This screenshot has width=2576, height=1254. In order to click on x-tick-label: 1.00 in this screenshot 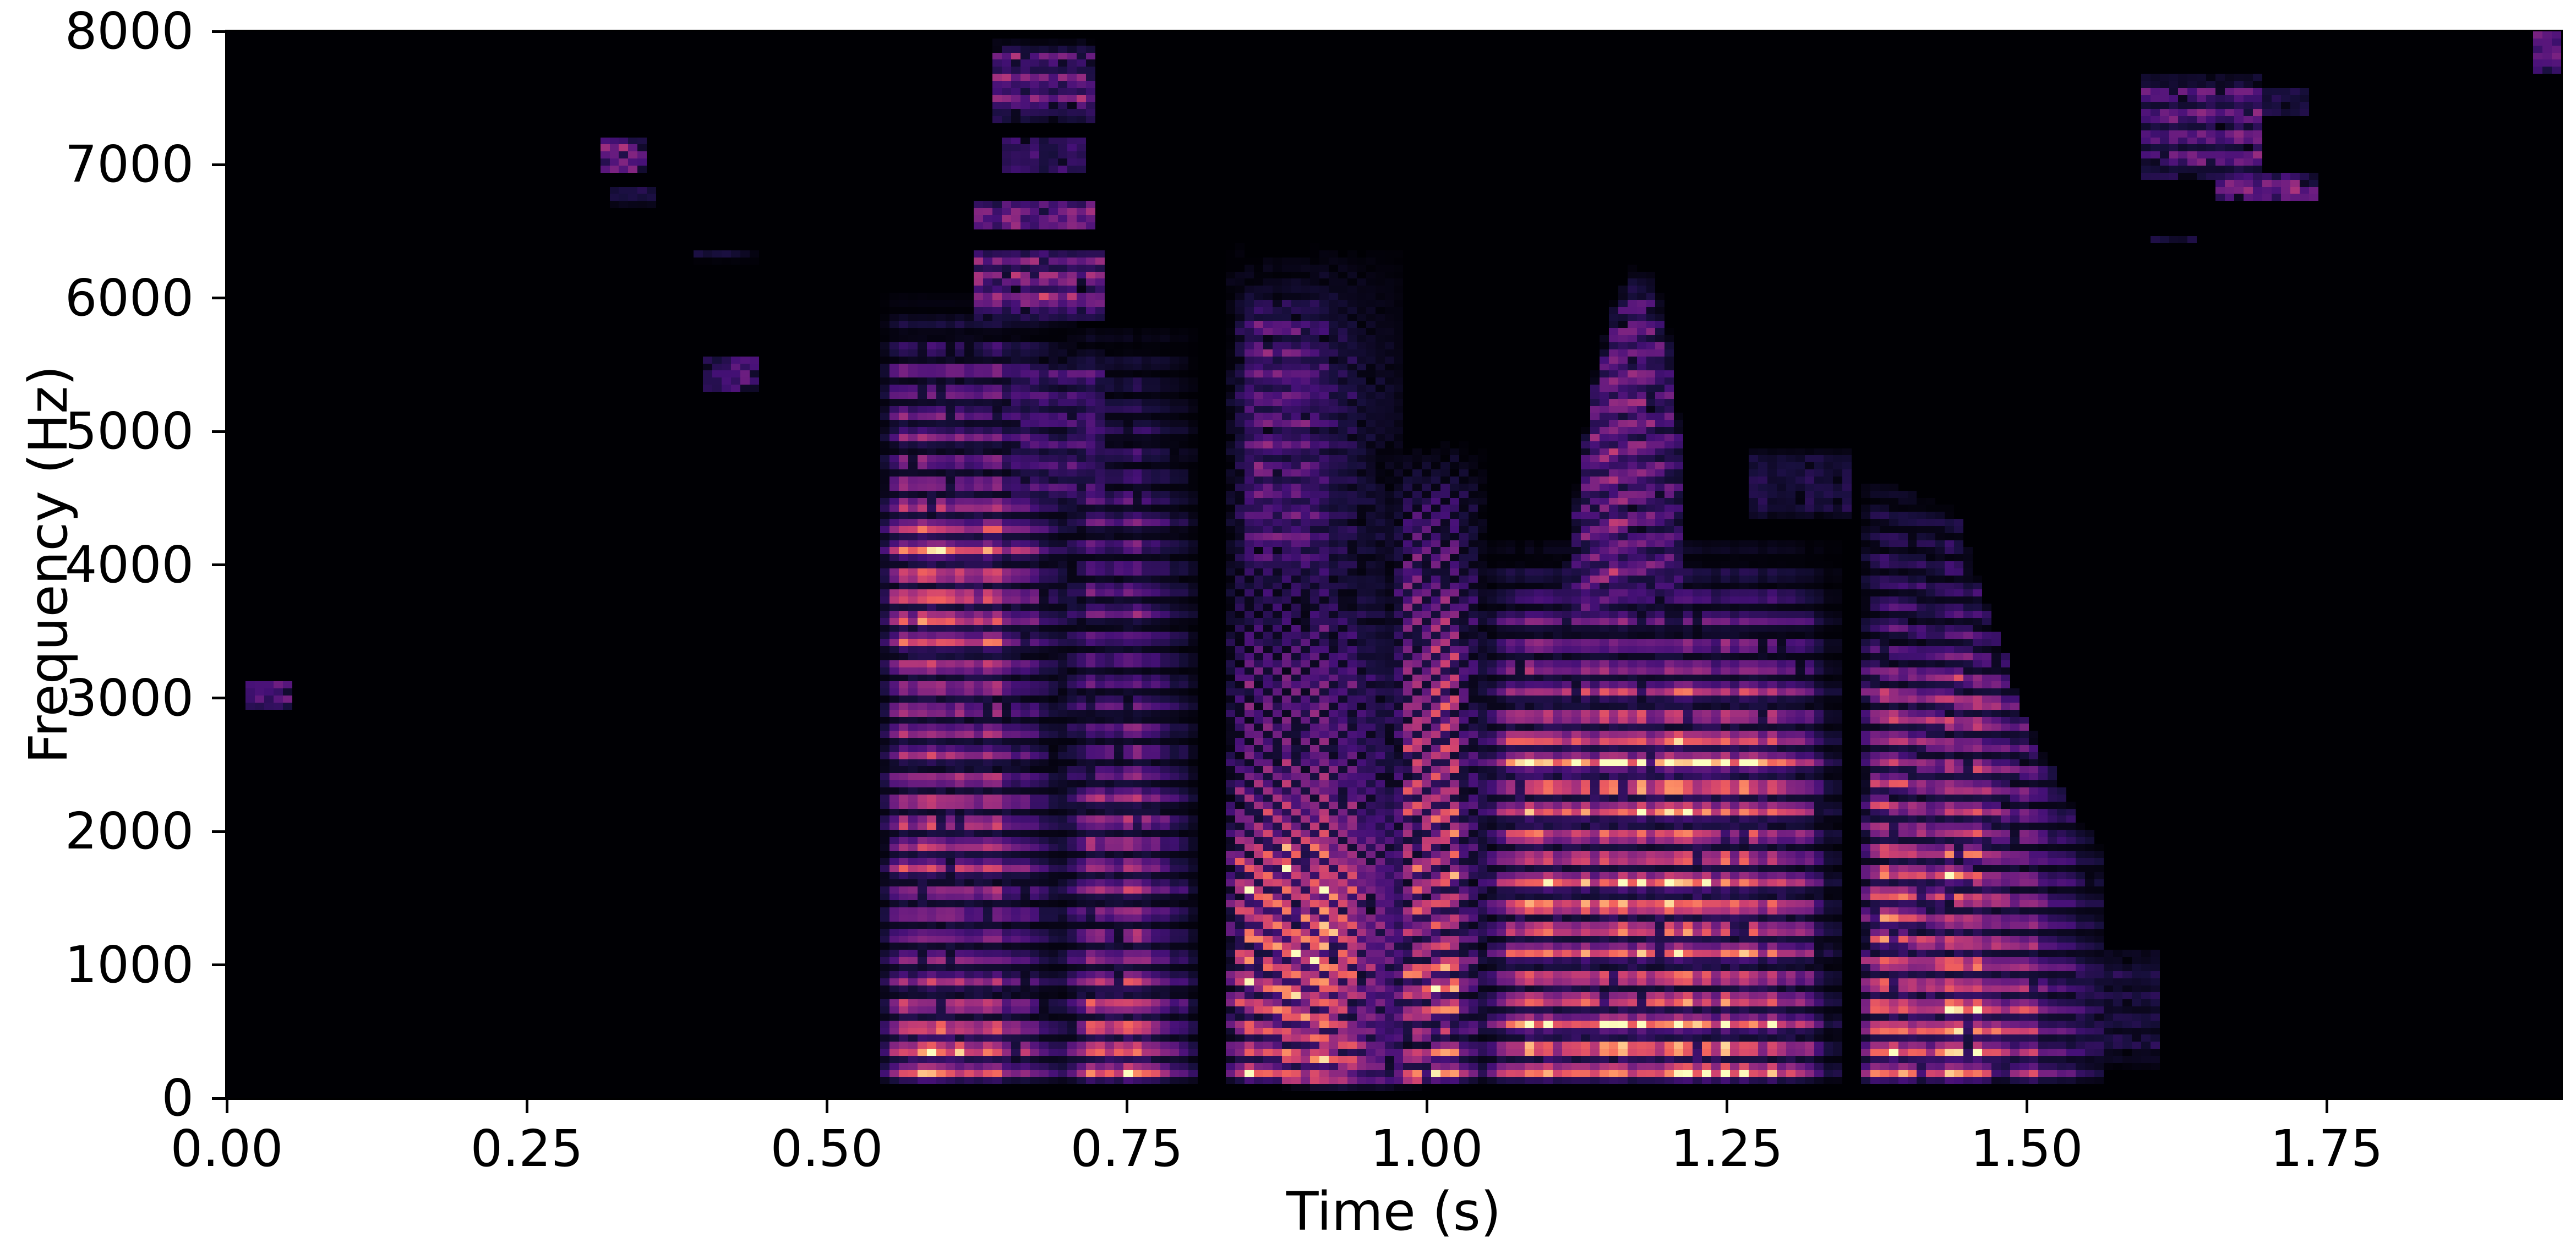, I will do `click(1427, 1148)`.